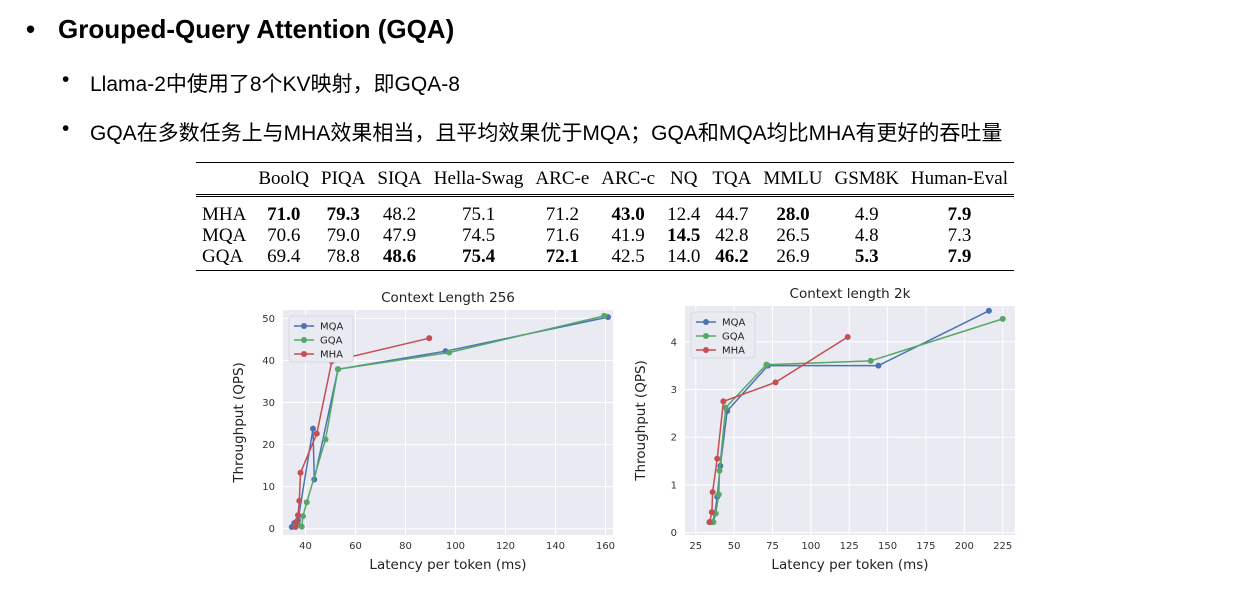 The width and height of the screenshot is (1239, 590). I want to click on table-cell: 41.9, so click(628, 235).